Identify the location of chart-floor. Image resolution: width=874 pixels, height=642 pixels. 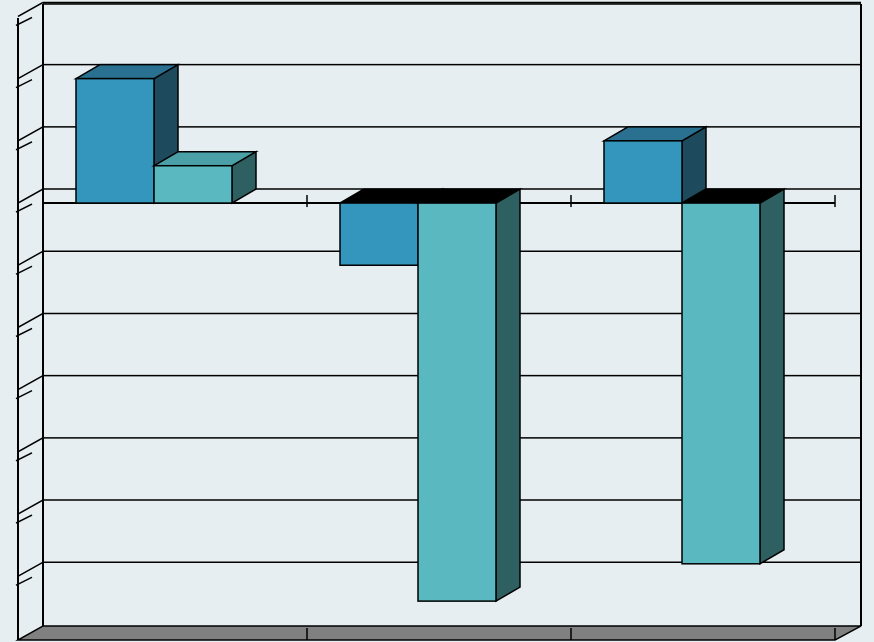
(438, 633).